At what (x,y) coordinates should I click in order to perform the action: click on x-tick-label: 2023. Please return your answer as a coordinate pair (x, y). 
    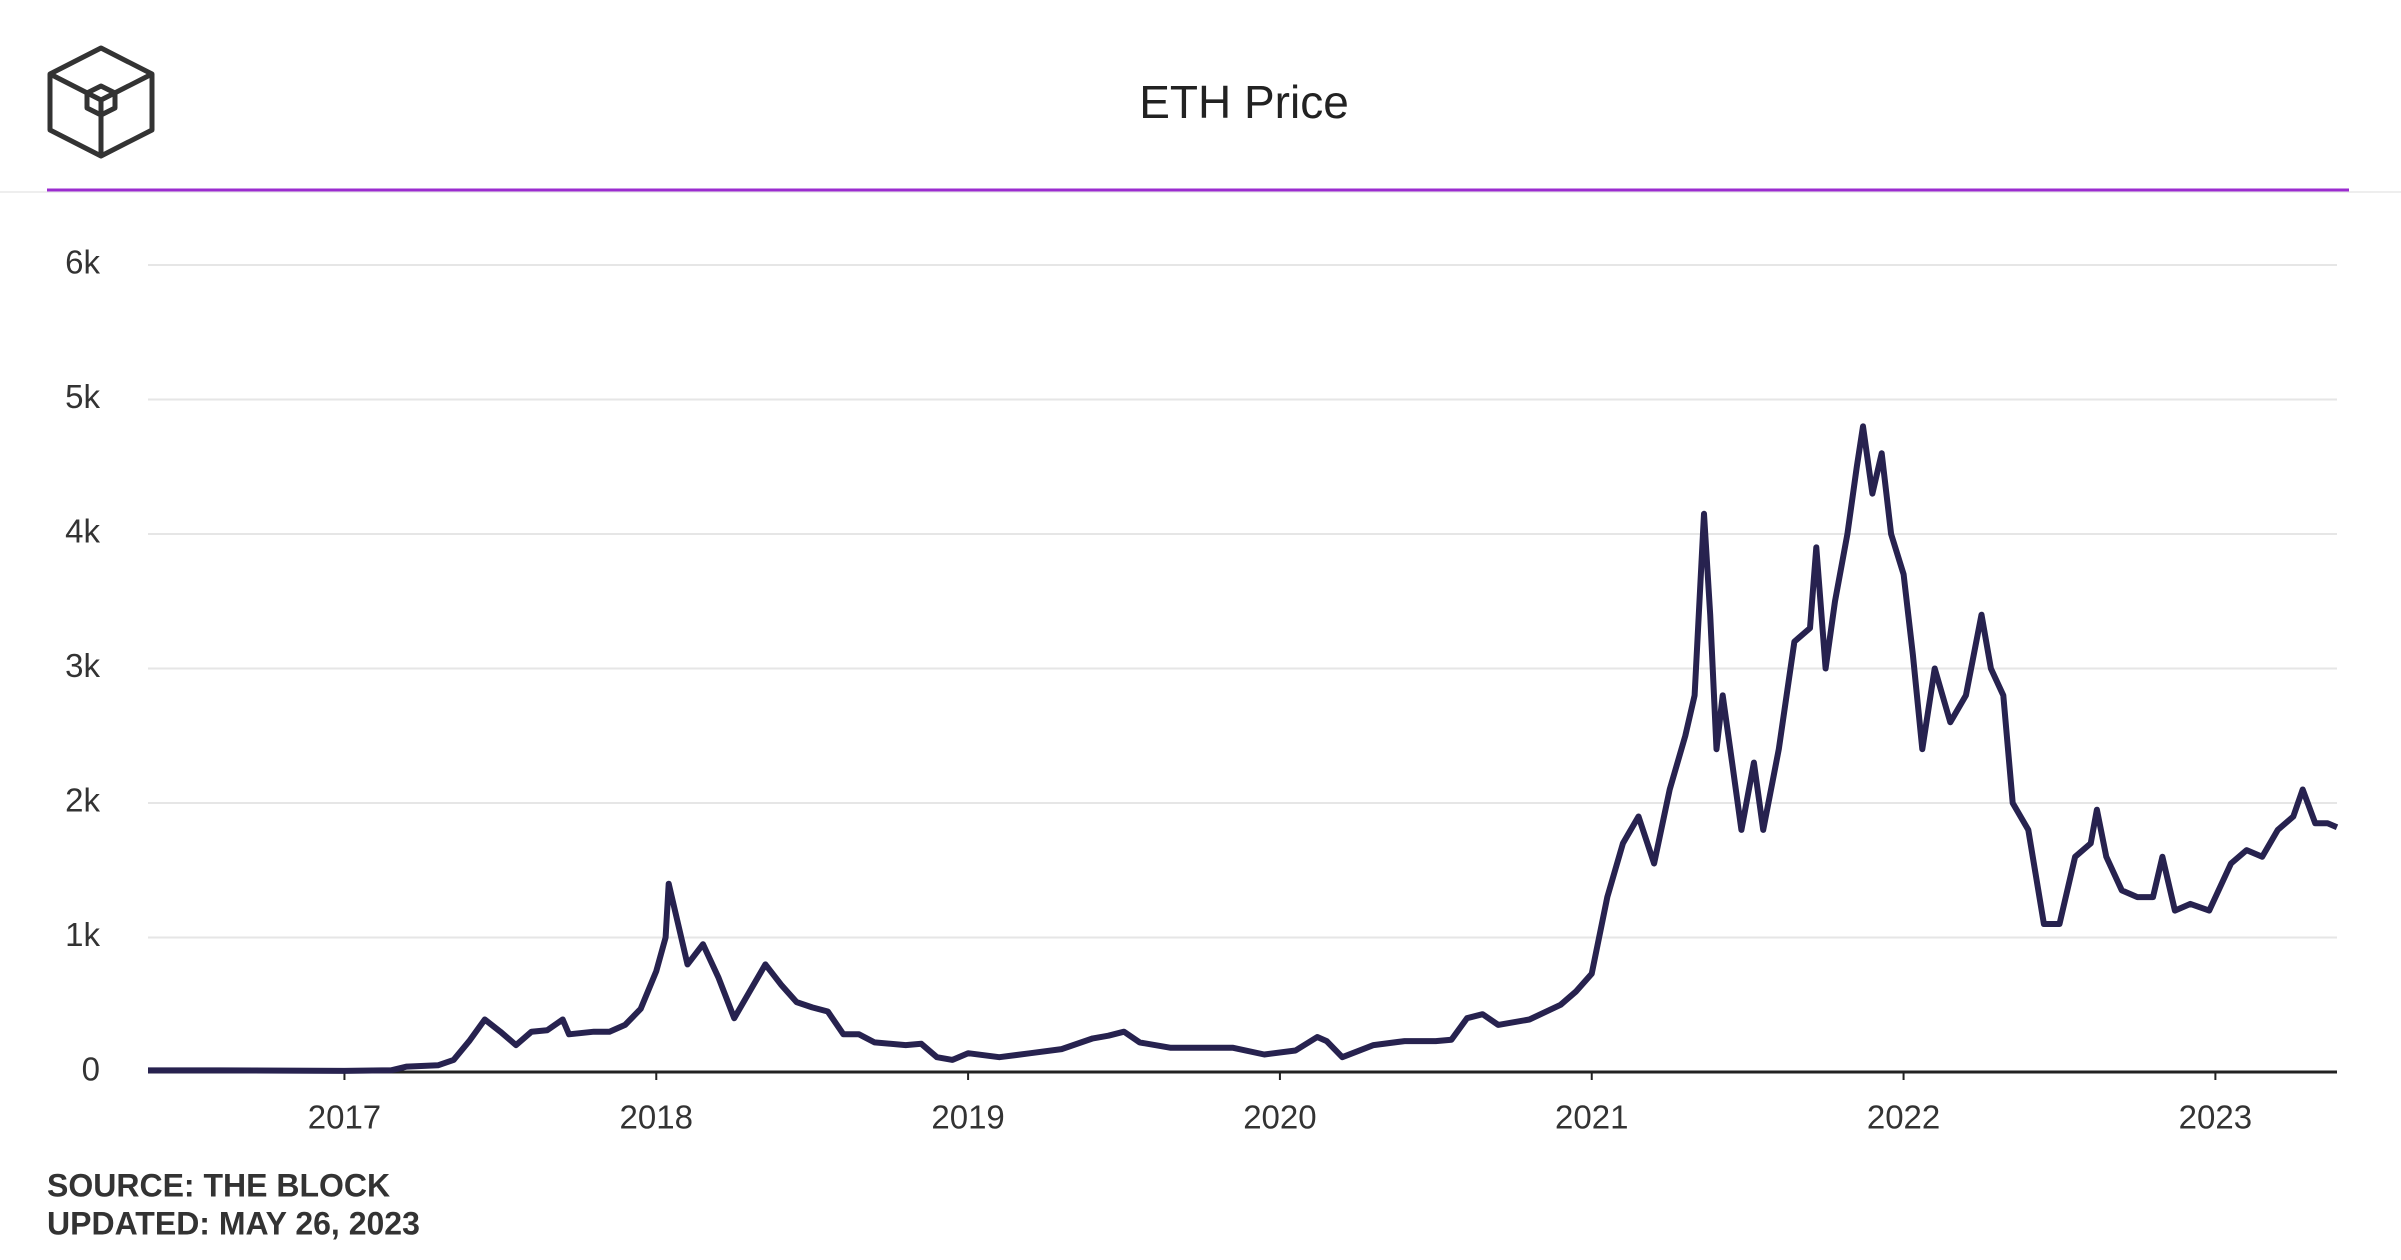
    Looking at the image, I should click on (2215, 1117).